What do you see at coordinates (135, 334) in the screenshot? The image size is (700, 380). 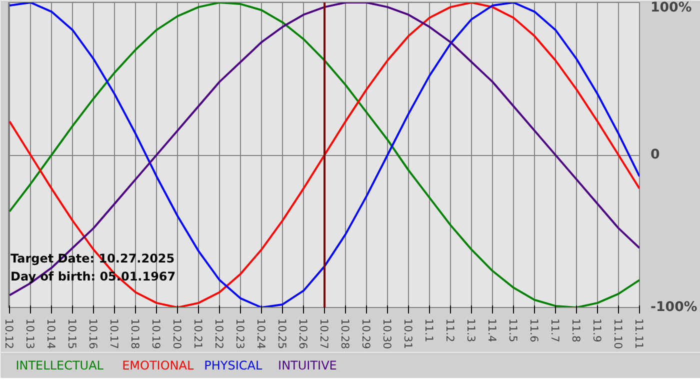 I see `x-tick-label: 10.18` at bounding box center [135, 334].